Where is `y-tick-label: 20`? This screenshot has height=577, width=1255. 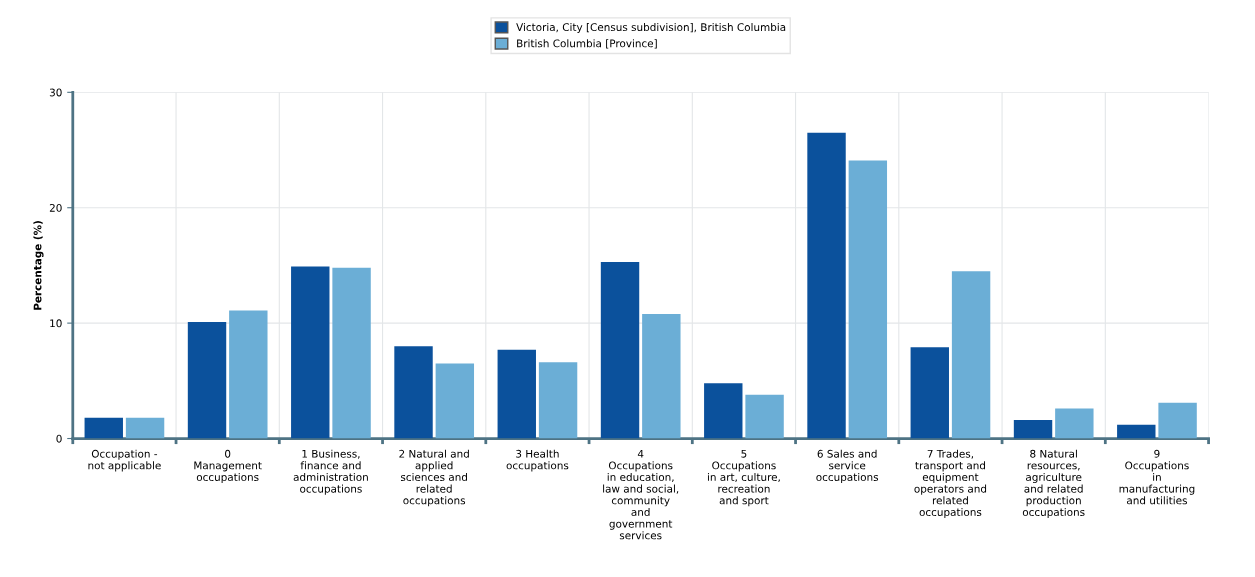
y-tick-label: 20 is located at coordinates (55, 207).